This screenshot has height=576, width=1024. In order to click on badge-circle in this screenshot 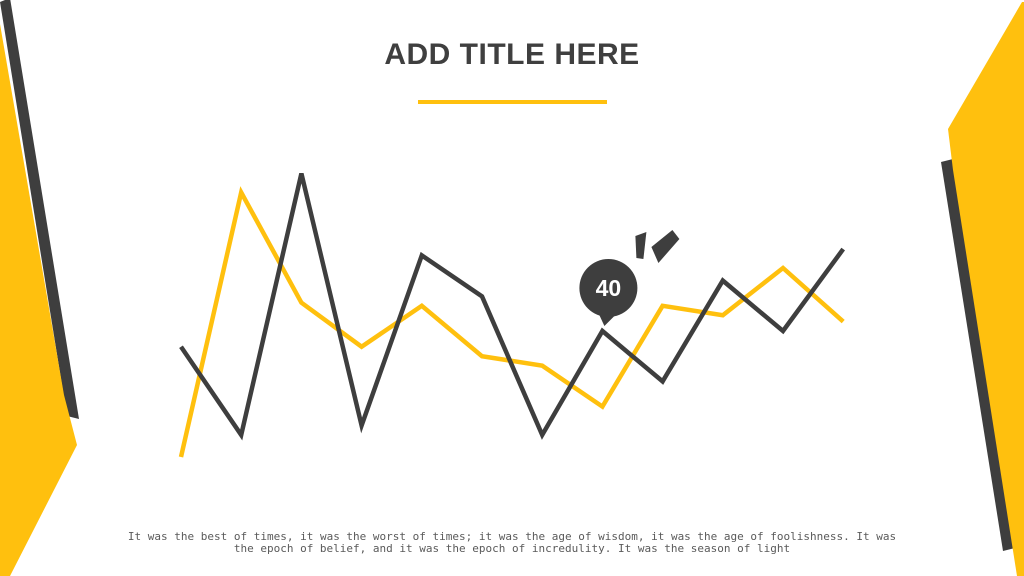, I will do `click(608, 288)`.